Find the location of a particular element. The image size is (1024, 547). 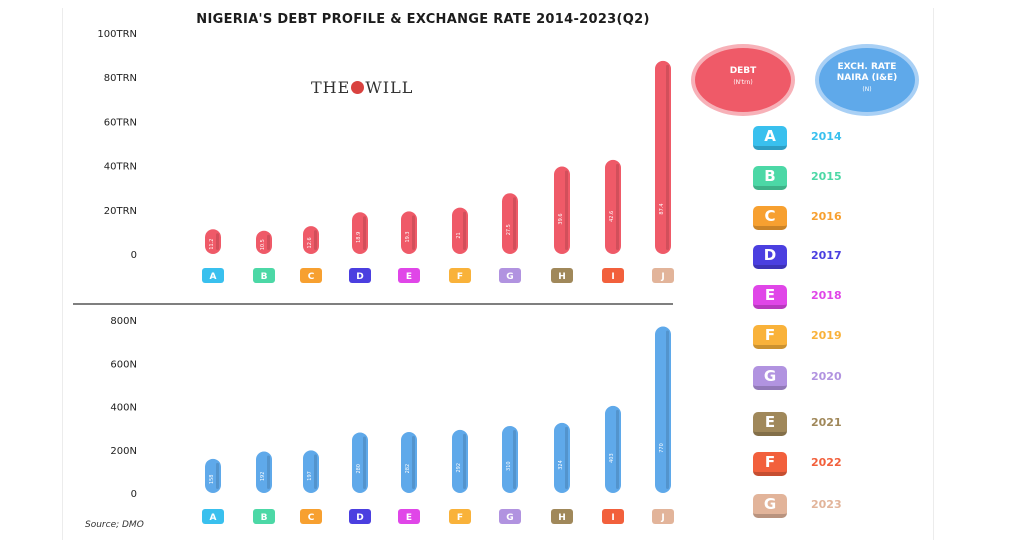

legend-year: 2021 is located at coordinates (826, 422).